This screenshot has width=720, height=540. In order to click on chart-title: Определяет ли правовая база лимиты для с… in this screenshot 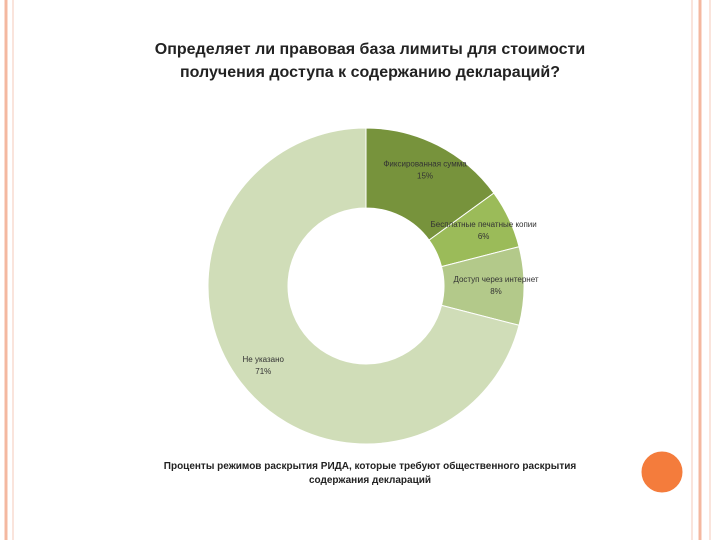, I will do `click(370, 61)`.